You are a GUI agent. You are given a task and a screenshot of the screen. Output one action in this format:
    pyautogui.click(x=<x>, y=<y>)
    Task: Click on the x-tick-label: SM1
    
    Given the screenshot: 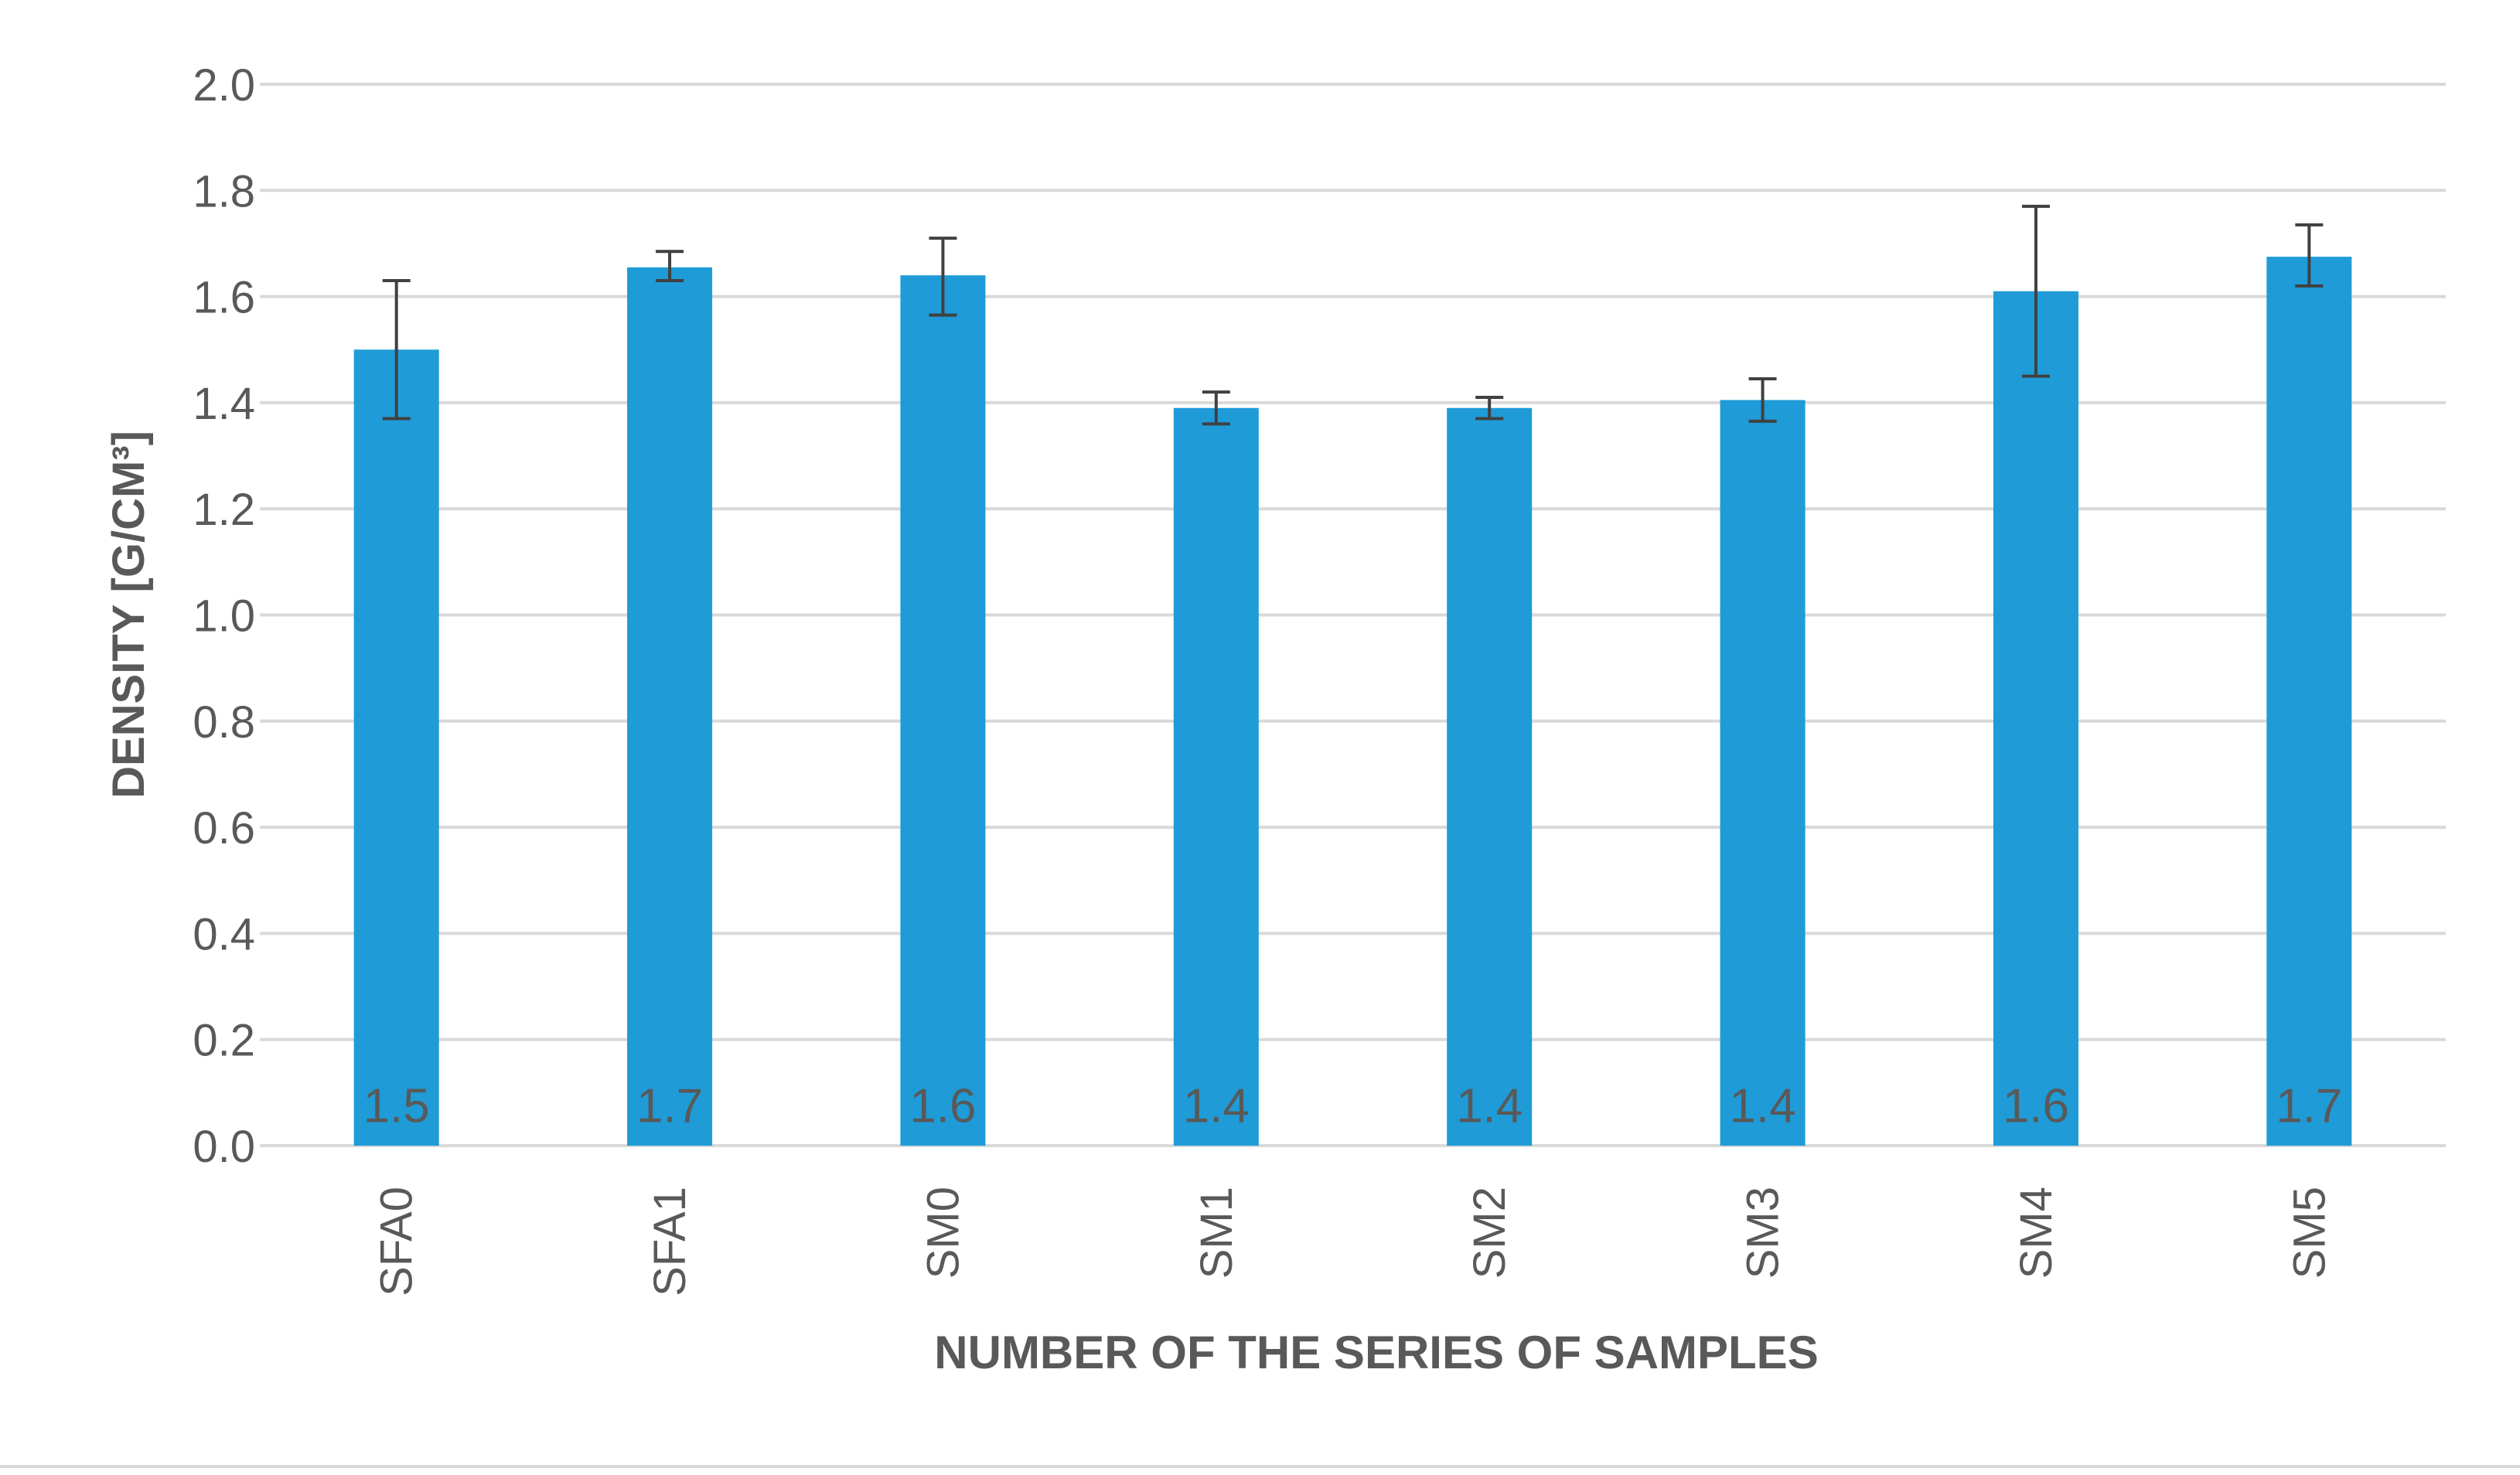 What is the action you would take?
    pyautogui.click(x=1217, y=1233)
    